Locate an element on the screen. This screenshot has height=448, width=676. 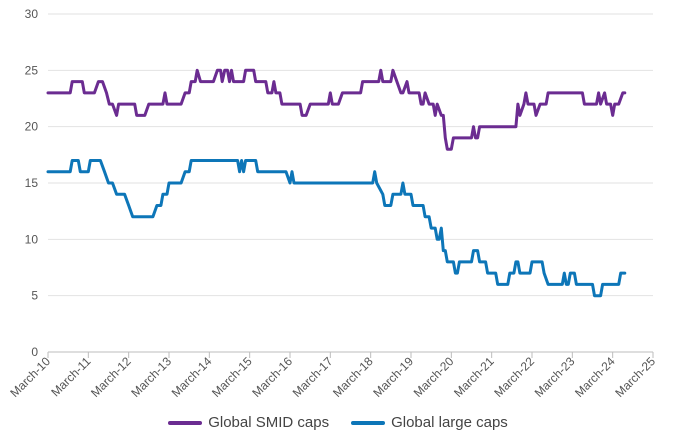
legend-item-smid: Global SMID caps is located at coordinates (248, 422).